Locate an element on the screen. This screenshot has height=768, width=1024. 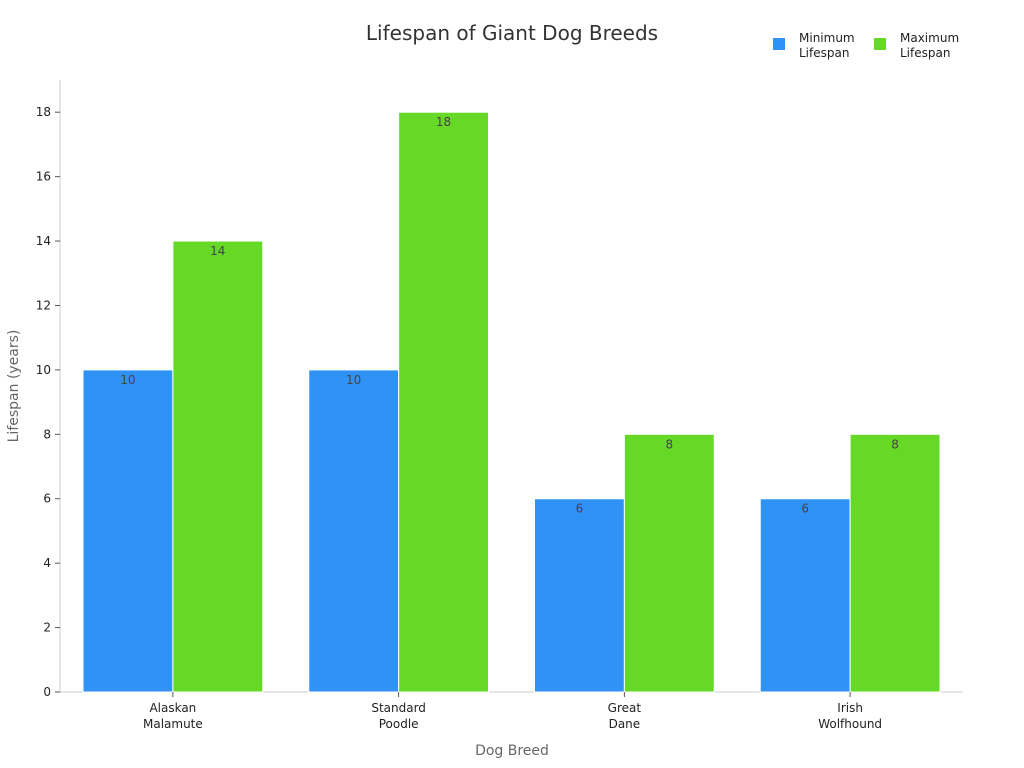
y-tick-label: 0 is located at coordinates (47, 692).